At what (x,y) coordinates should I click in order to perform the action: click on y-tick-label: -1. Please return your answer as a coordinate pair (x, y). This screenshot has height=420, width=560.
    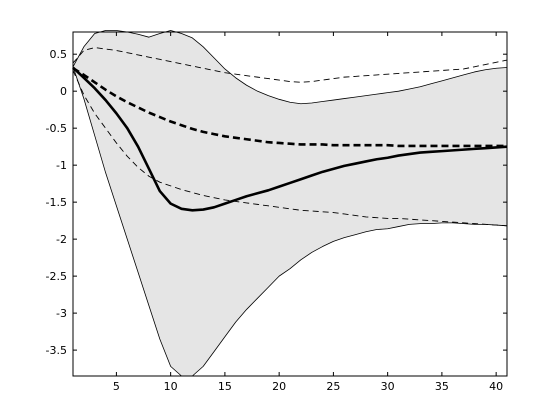
    Looking at the image, I should click on (61, 165).